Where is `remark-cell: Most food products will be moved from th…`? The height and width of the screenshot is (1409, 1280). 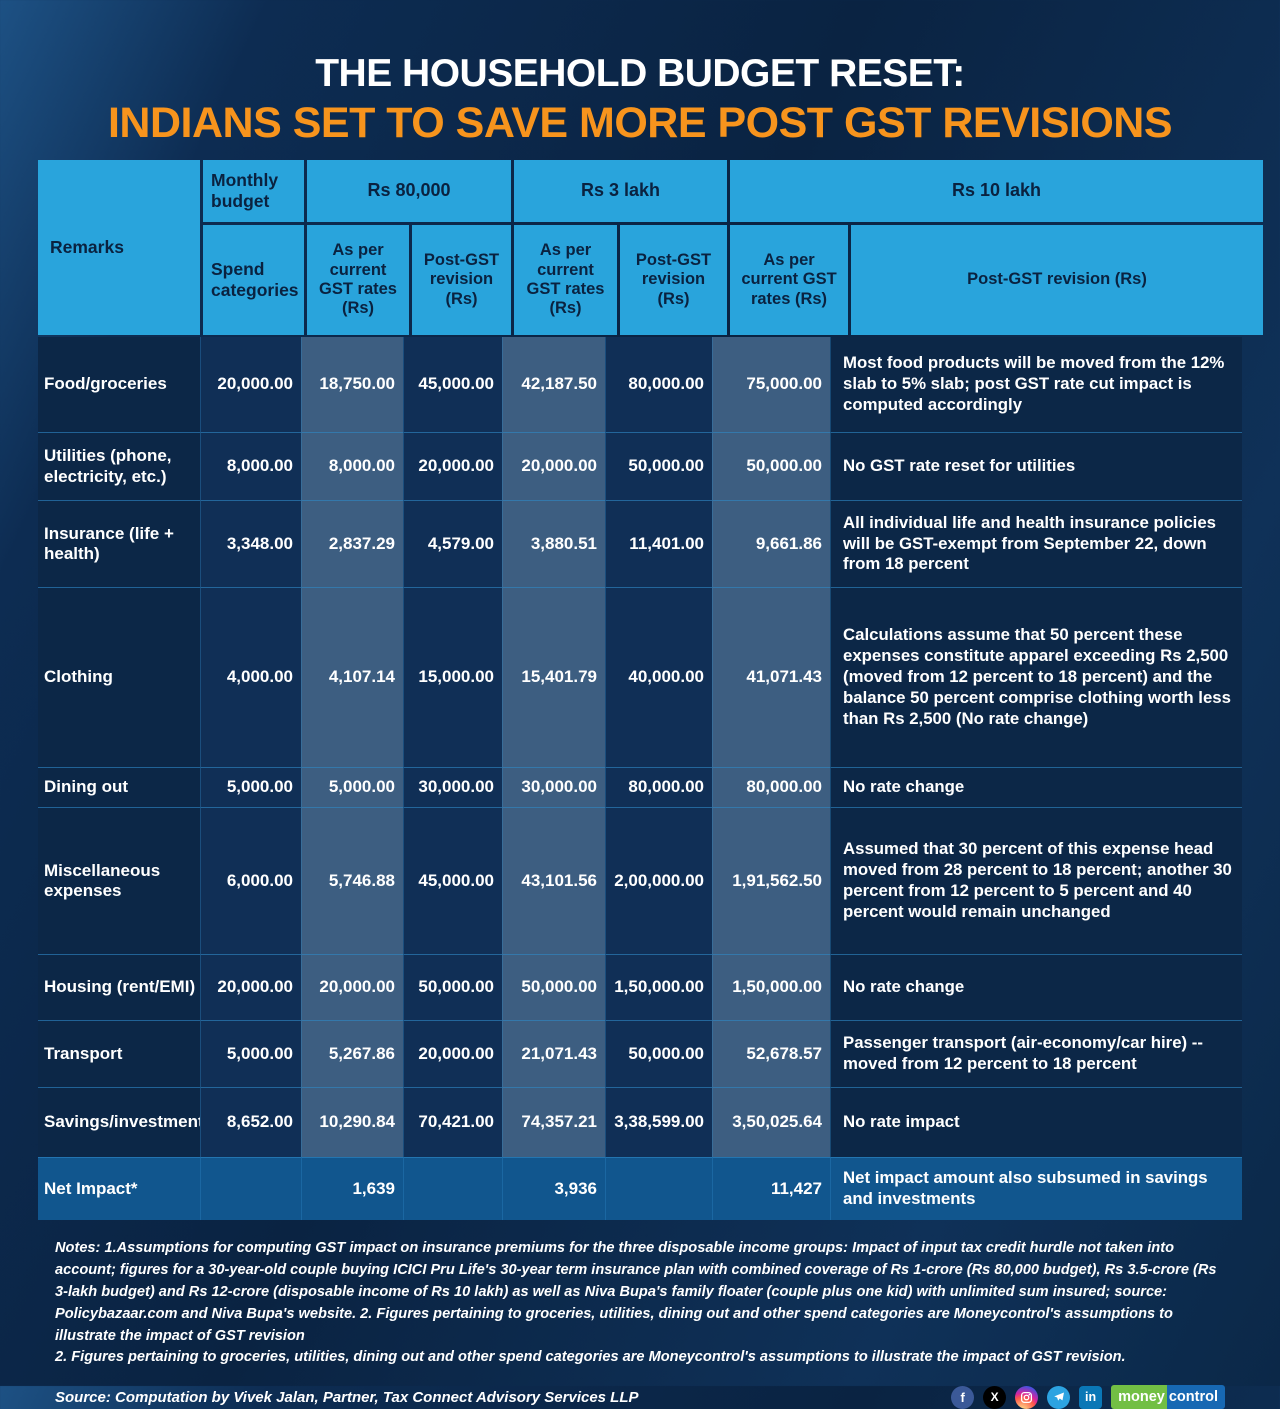
remark-cell: Most food products will be moved from th… is located at coordinates (1036, 384).